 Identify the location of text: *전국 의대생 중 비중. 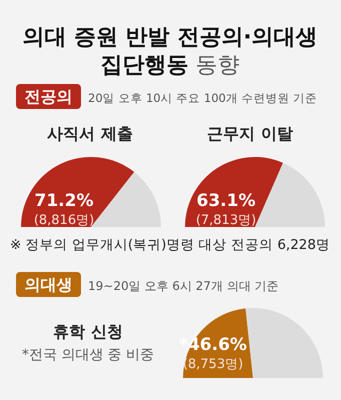
(88, 355).